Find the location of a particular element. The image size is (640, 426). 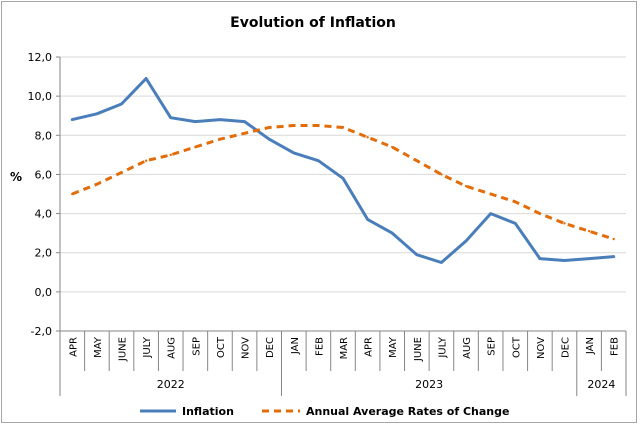

y-tick-label: 6,0 is located at coordinates (44, 174).